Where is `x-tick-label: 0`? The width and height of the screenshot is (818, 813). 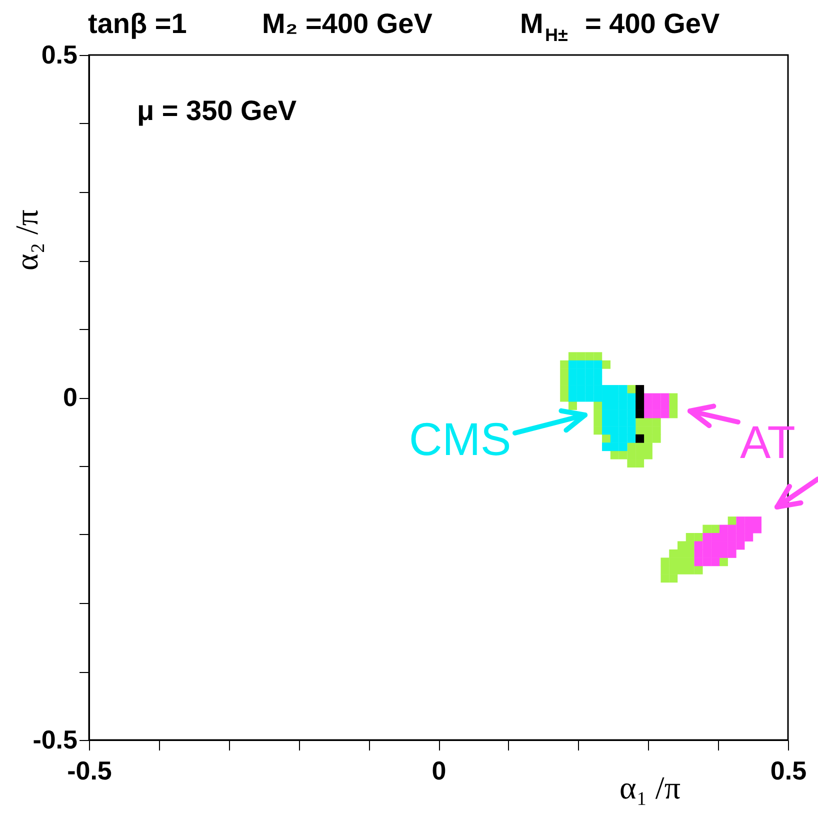 x-tick-label: 0 is located at coordinates (439, 771).